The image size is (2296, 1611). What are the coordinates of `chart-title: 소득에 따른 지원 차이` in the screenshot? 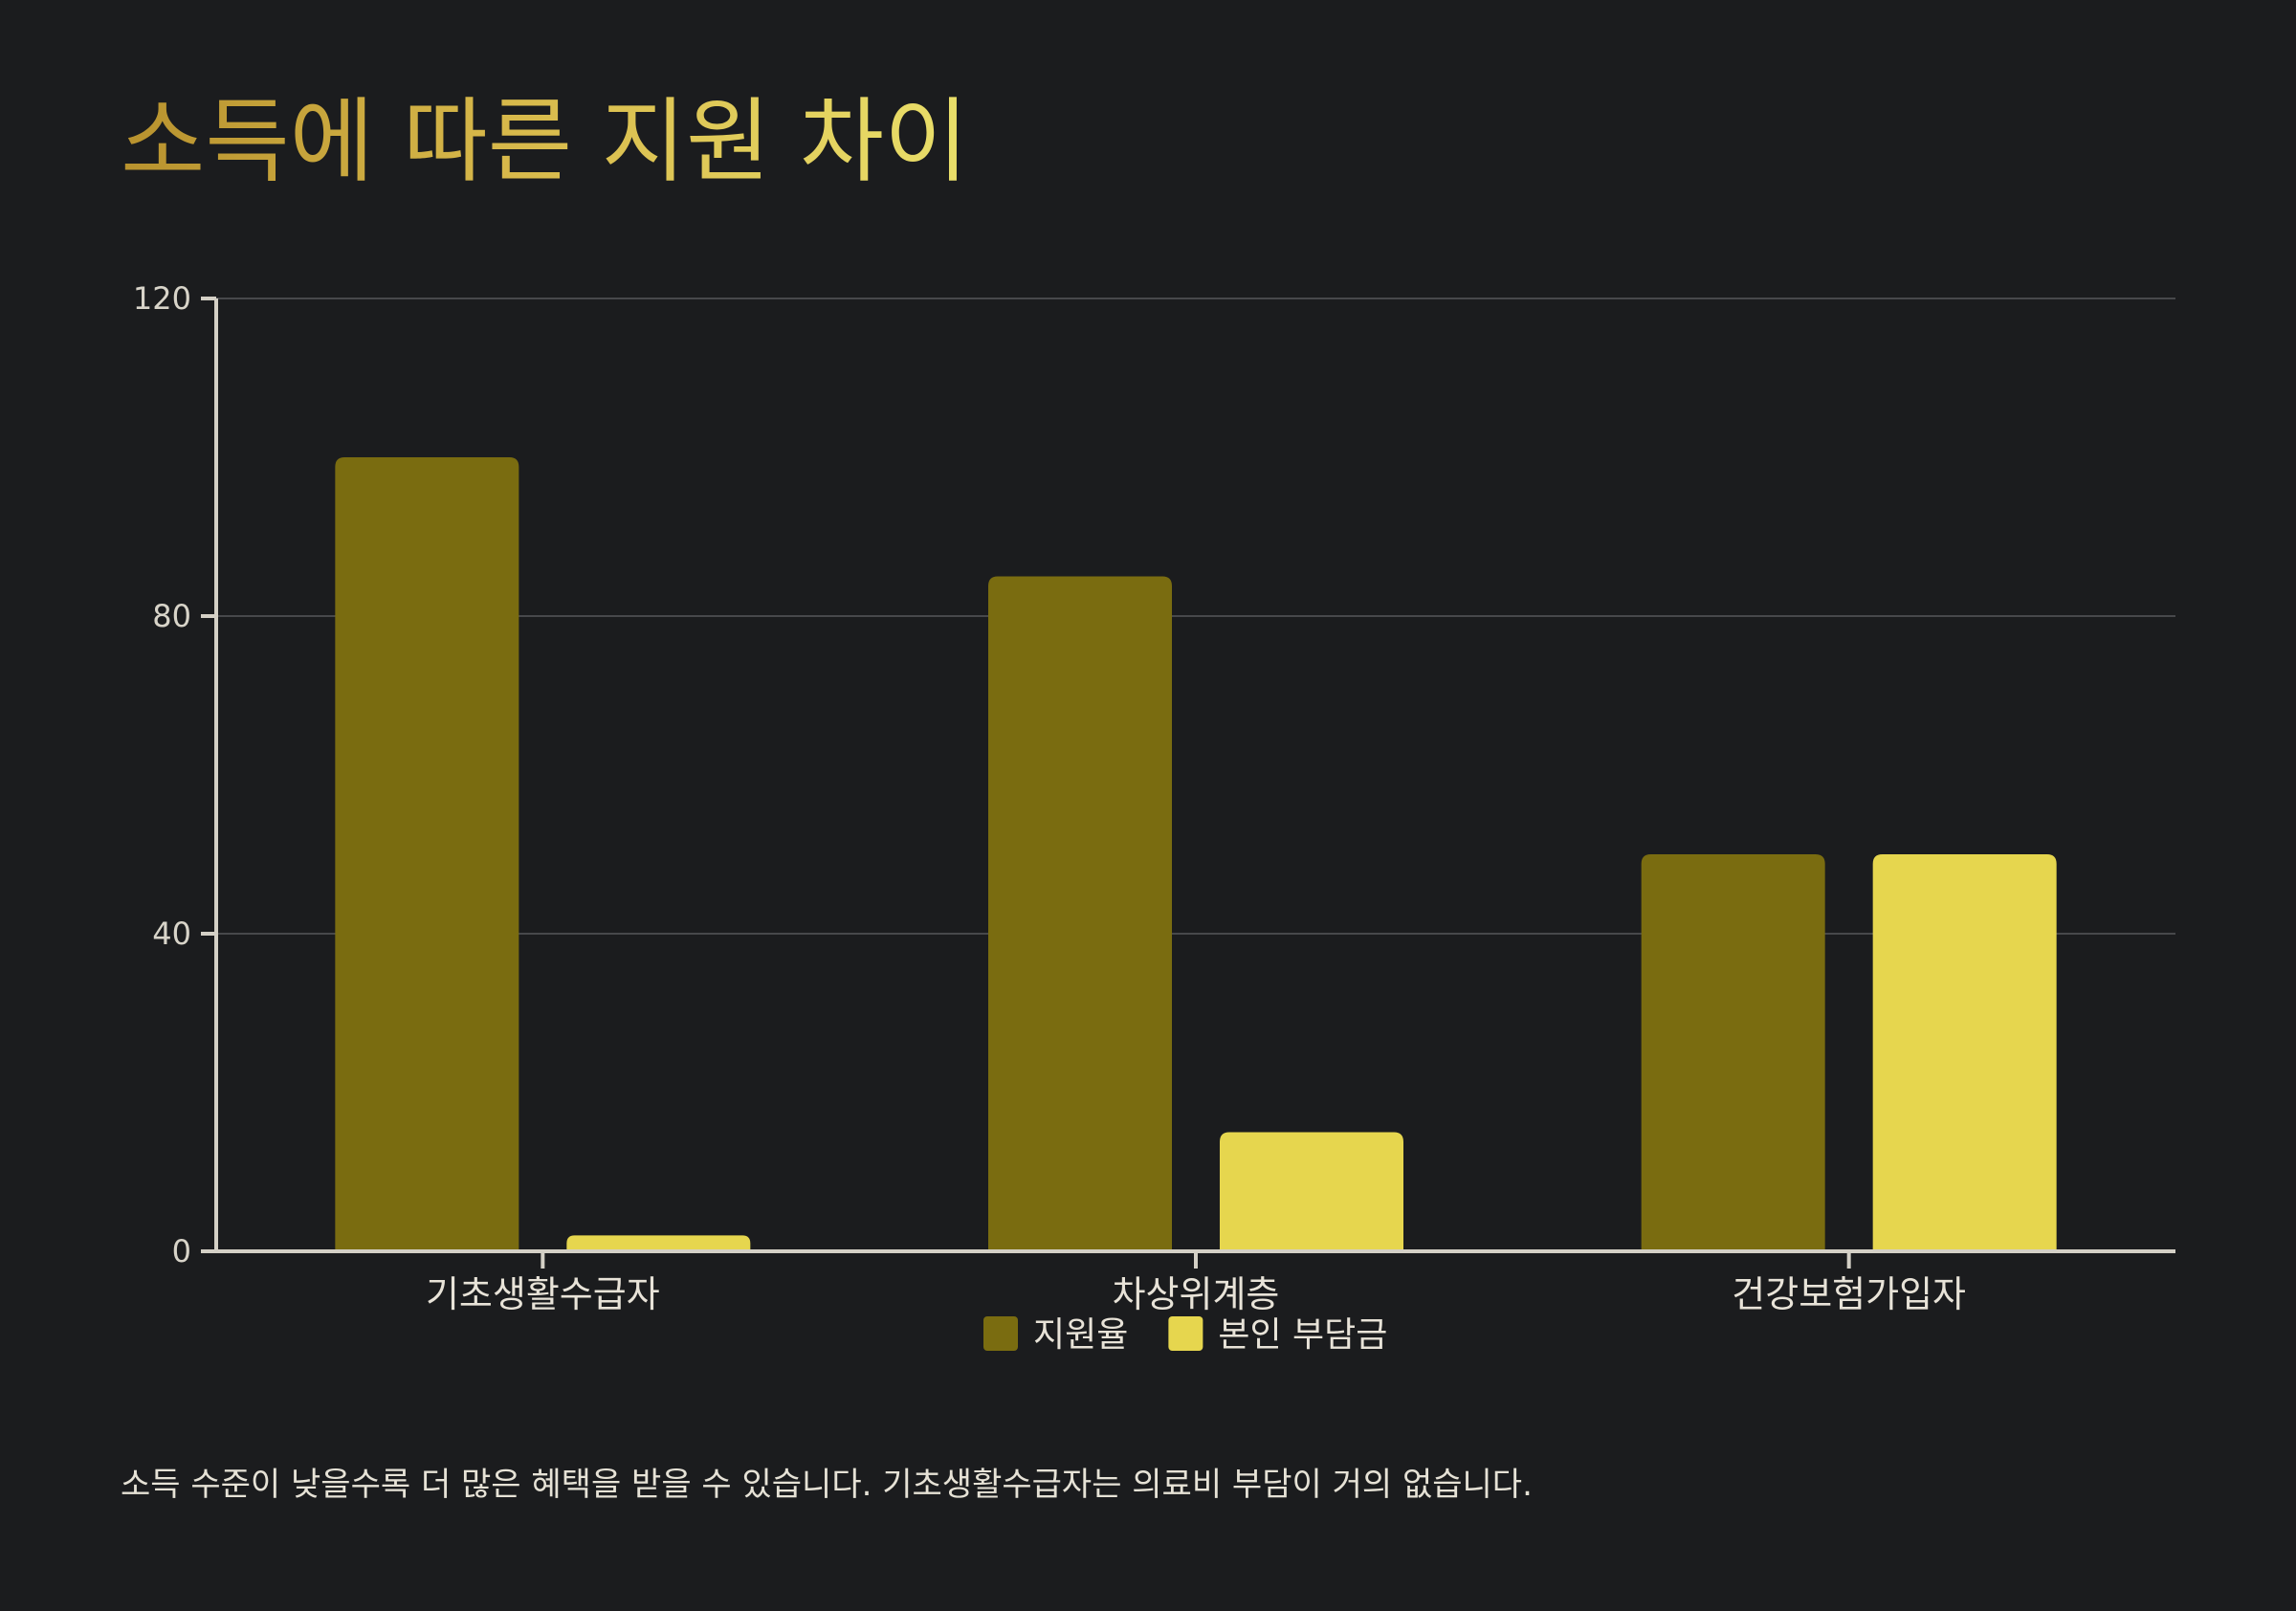 It's located at (544, 141).